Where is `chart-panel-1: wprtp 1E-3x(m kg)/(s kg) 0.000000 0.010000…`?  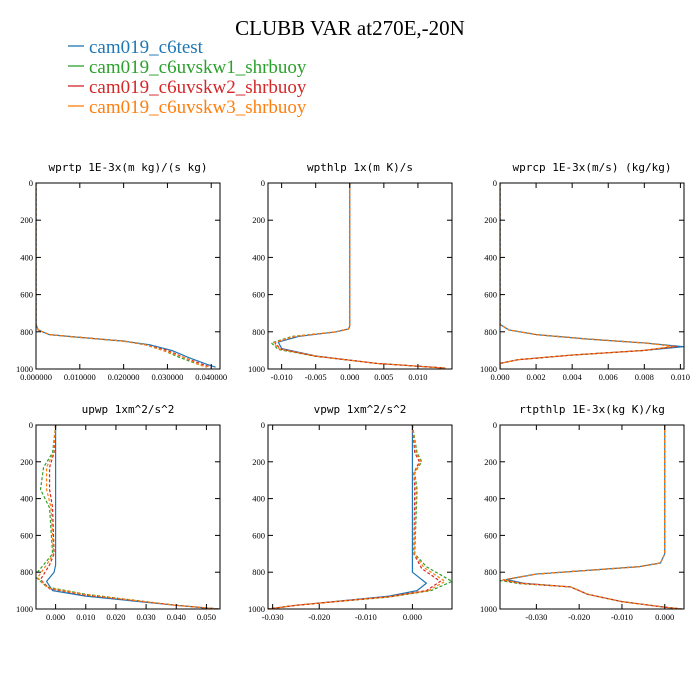
chart-panel-1: wprtp 1E-3x(m kg)/(s kg) 0.000000 0.010000… is located at coordinates (121, 271).